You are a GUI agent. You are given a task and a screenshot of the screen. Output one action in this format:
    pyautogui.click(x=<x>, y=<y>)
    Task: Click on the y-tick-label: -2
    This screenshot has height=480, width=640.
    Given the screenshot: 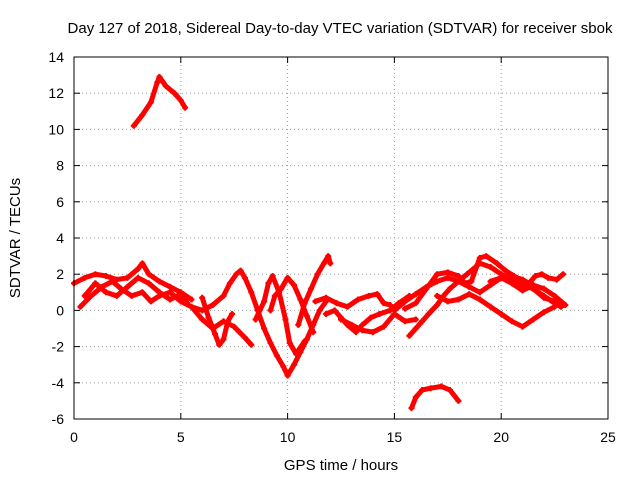 What is the action you would take?
    pyautogui.click(x=58, y=347)
    